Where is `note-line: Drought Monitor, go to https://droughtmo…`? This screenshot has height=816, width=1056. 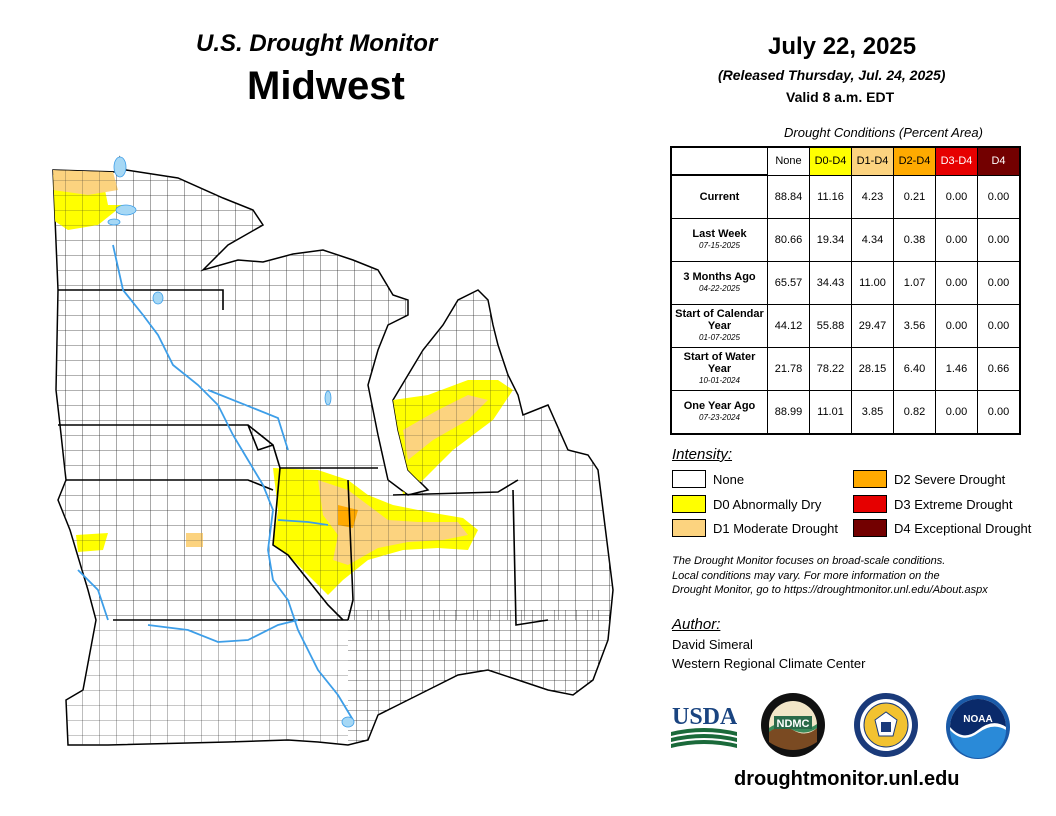 note-line: Drought Monitor, go to https://droughtmo… is located at coordinates (830, 590).